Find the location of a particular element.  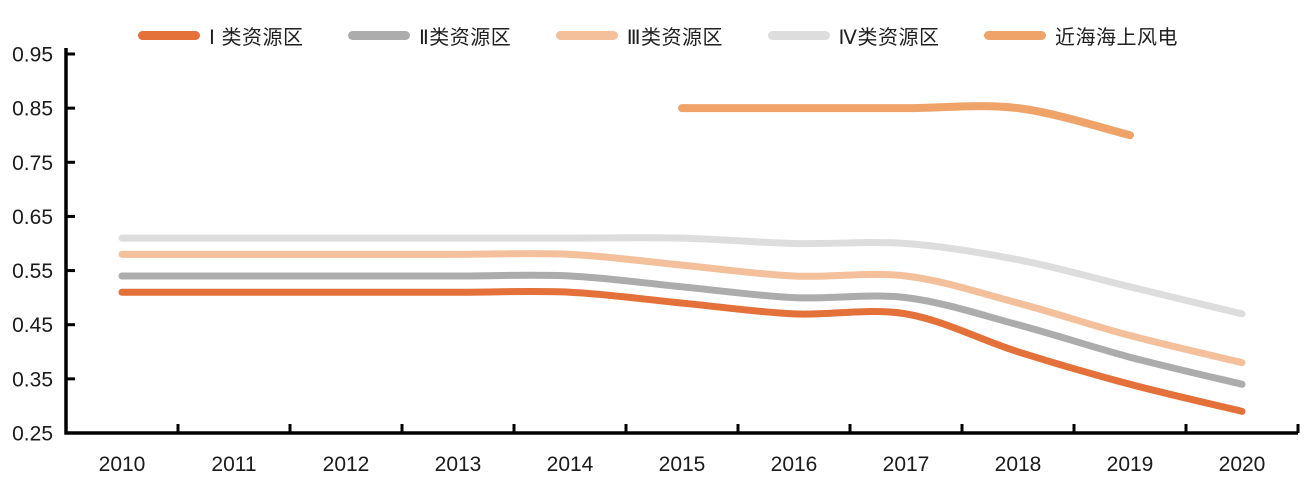

y-tick-label: 0.75 is located at coordinates (32, 163).